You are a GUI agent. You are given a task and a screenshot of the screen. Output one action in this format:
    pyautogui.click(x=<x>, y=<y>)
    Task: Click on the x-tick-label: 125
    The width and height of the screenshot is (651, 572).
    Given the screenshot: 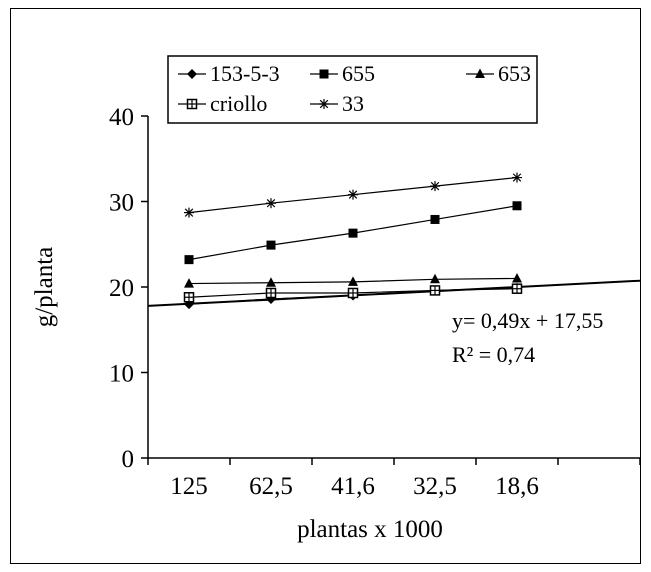 What is the action you would take?
    pyautogui.click(x=189, y=486)
    